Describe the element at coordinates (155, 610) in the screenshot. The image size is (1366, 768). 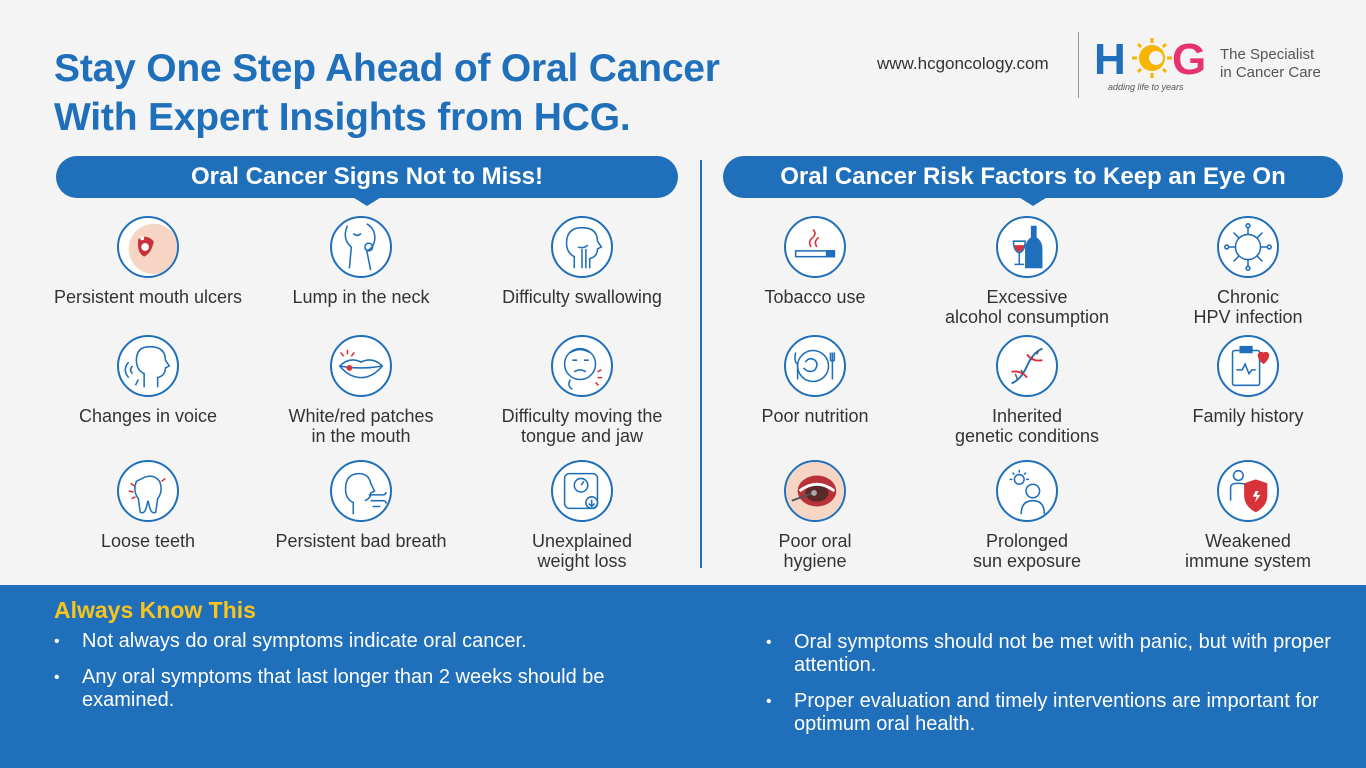
I see `always-know-heading: Always Know This` at that location.